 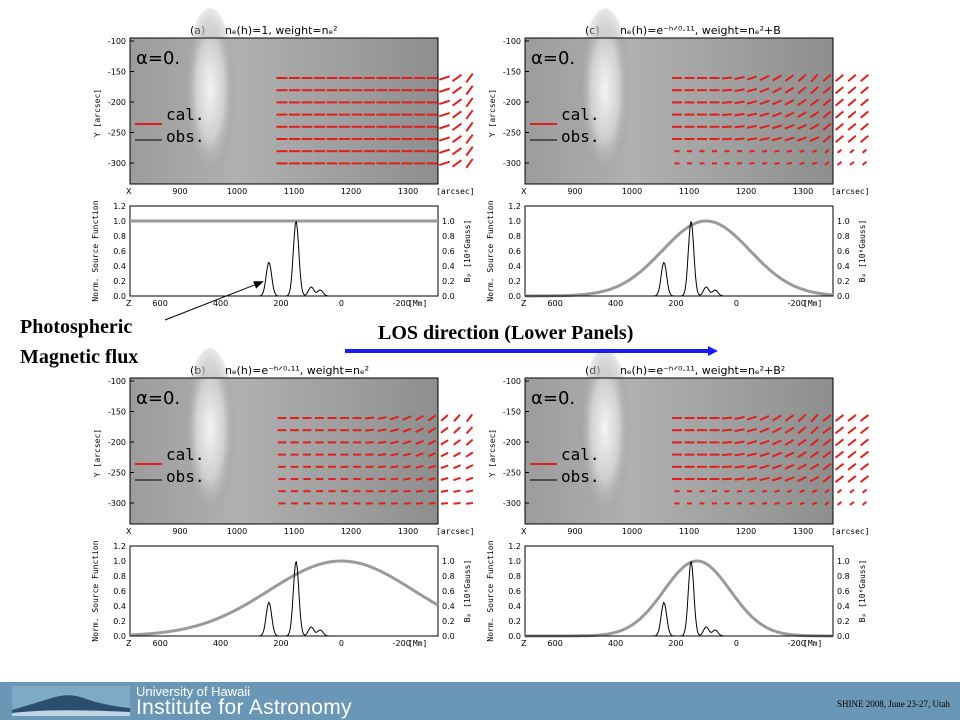 What do you see at coordinates (812, 303) in the screenshot?
I see `profile-xlabel-unit: [Mm]` at bounding box center [812, 303].